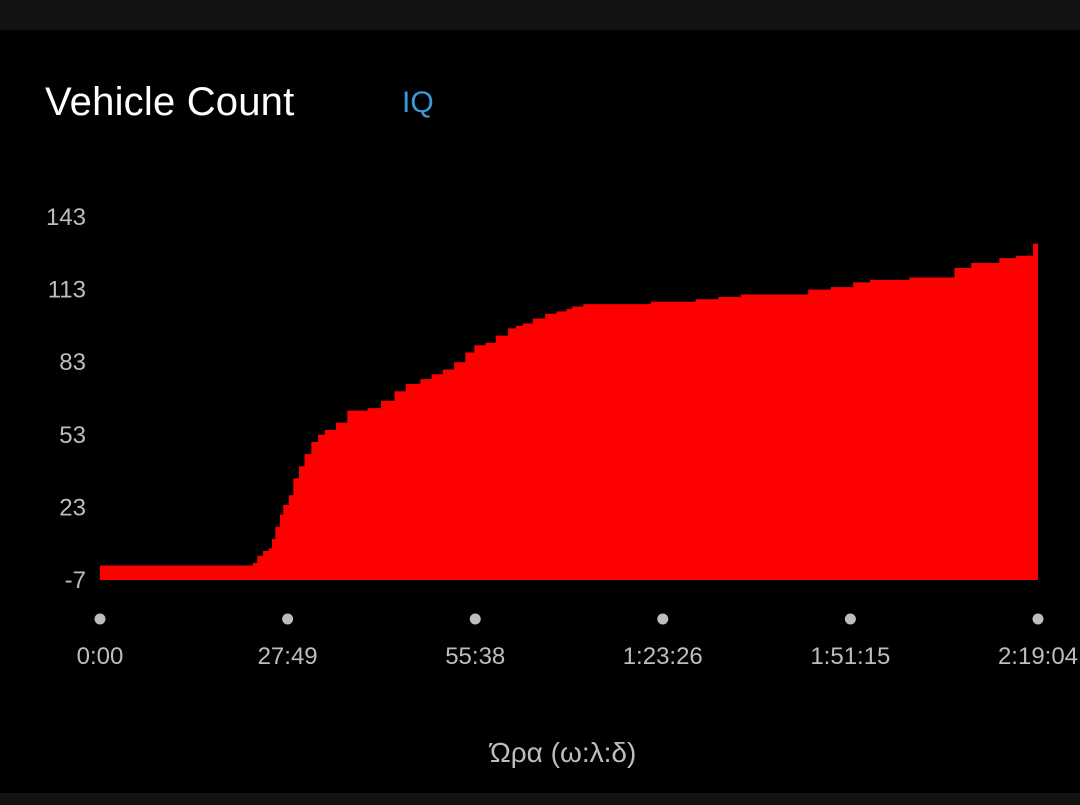  I want to click on y-tick-label: 53, so click(72, 435).